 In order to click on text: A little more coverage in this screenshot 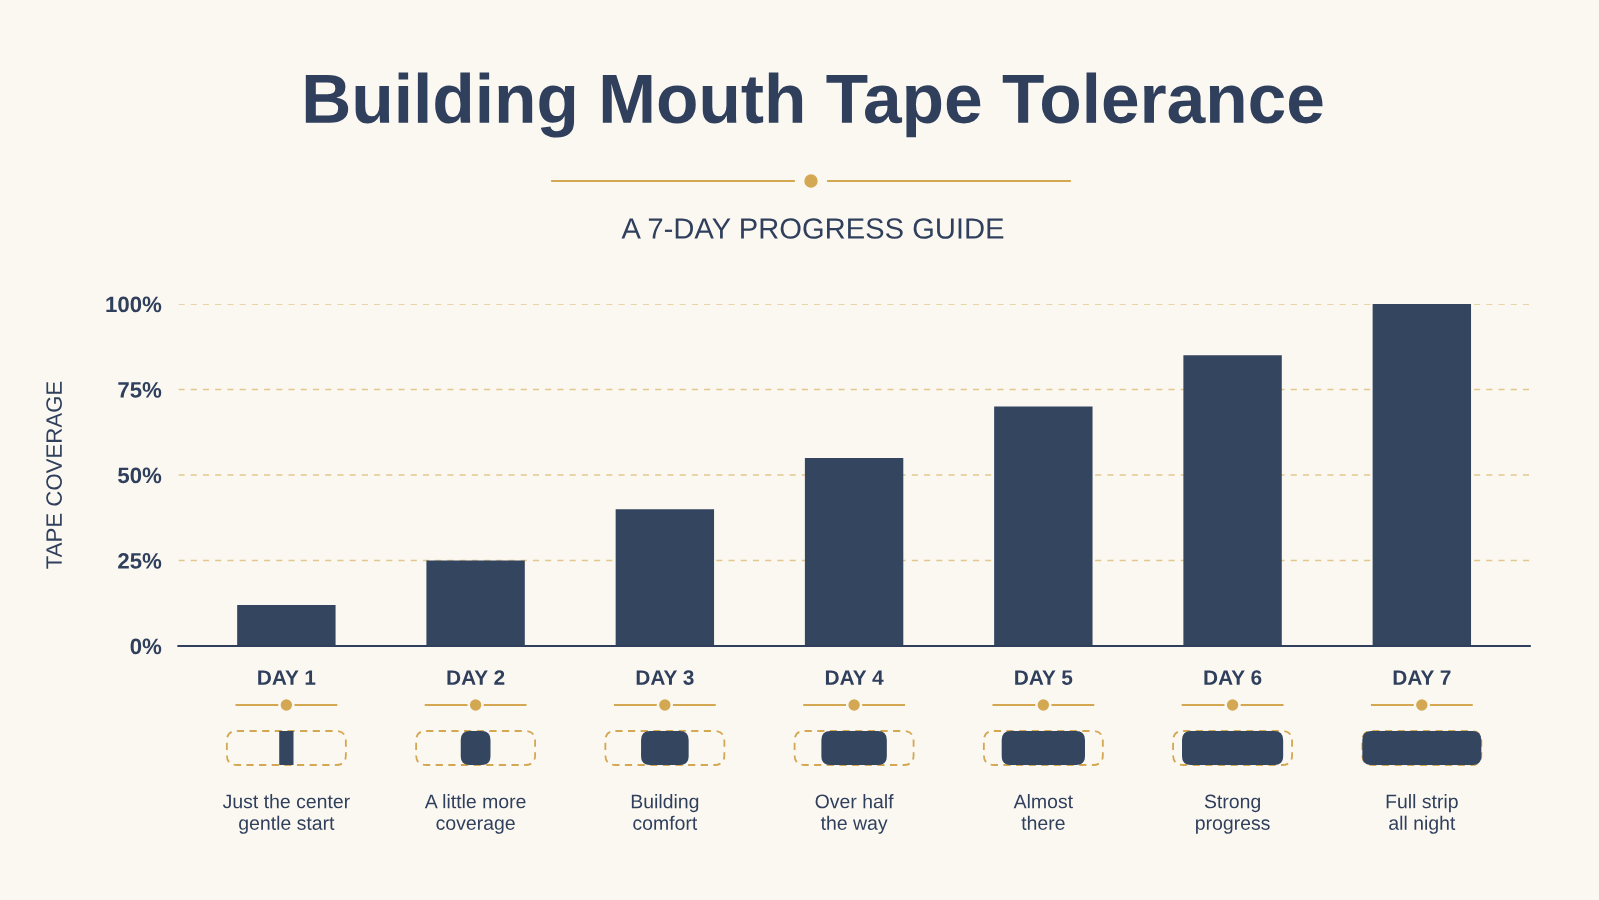, I will do `click(475, 814)`.